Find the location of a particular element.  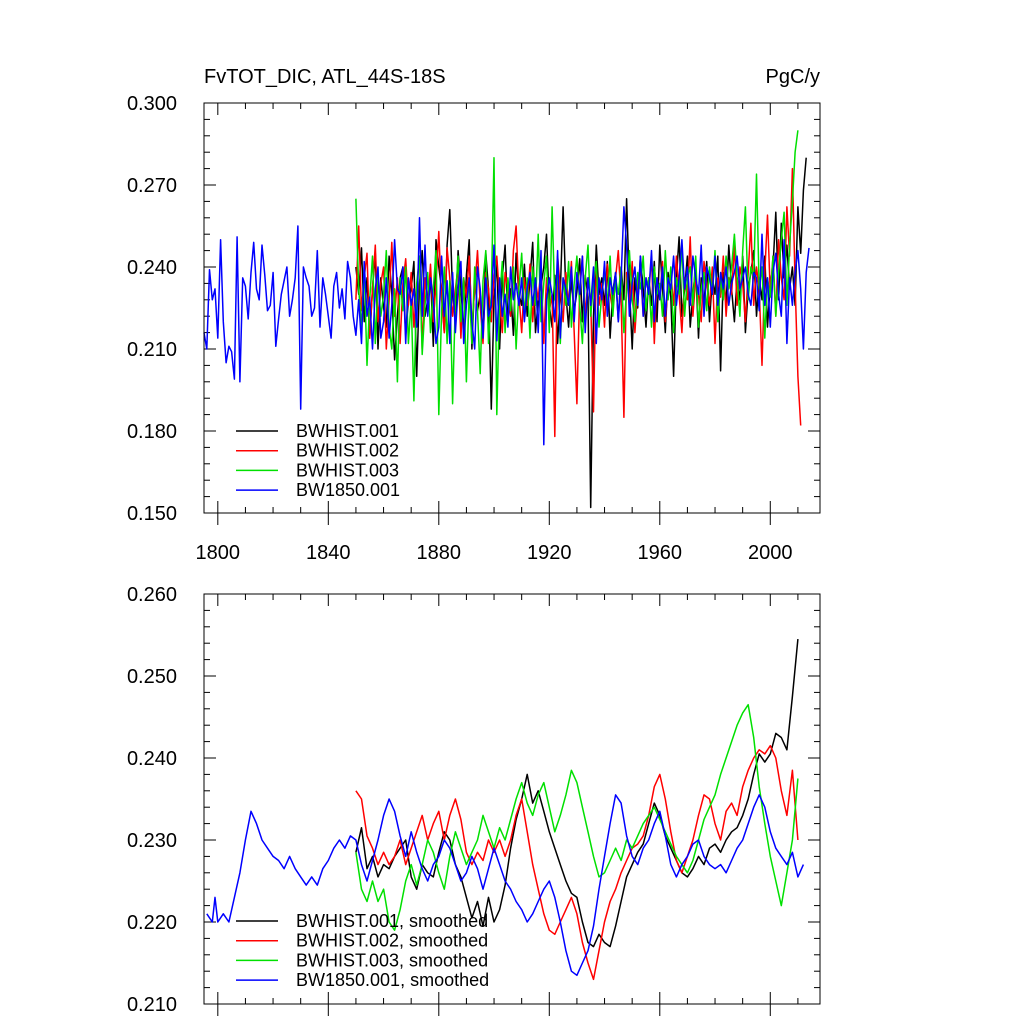

y-tick-label: 0.250 is located at coordinates (152, 677).